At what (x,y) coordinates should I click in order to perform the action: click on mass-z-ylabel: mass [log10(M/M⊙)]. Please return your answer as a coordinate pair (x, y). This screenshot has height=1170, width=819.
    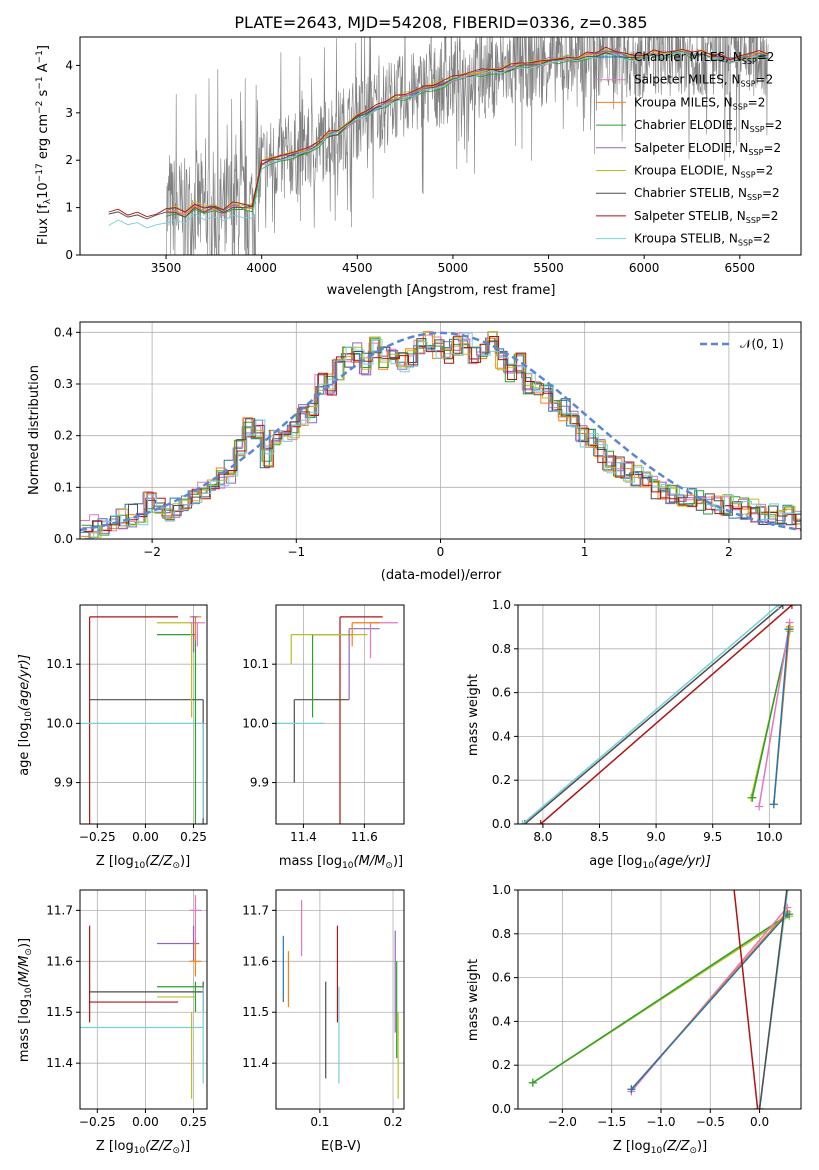
    Looking at the image, I should click on (25, 1000).